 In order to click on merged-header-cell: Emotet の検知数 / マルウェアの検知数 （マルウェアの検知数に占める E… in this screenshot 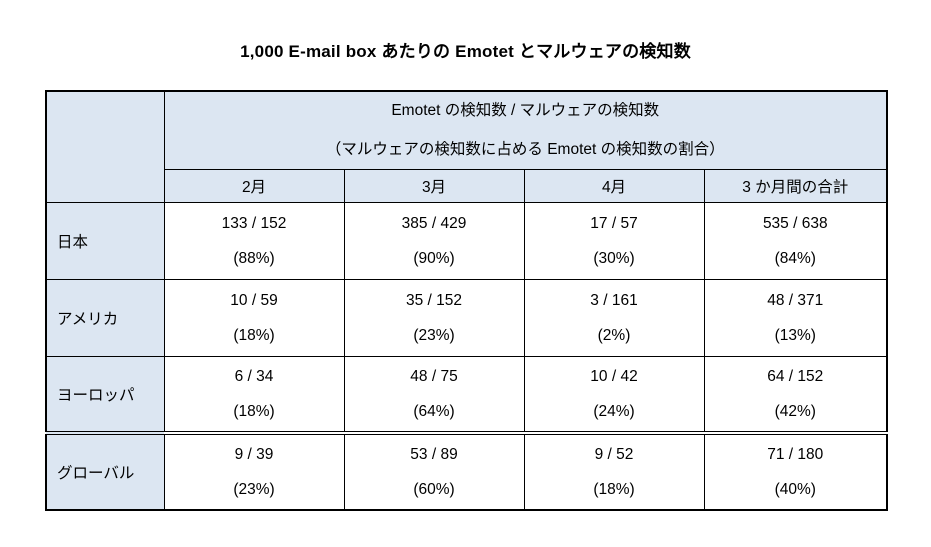, I will do `click(525, 130)`.